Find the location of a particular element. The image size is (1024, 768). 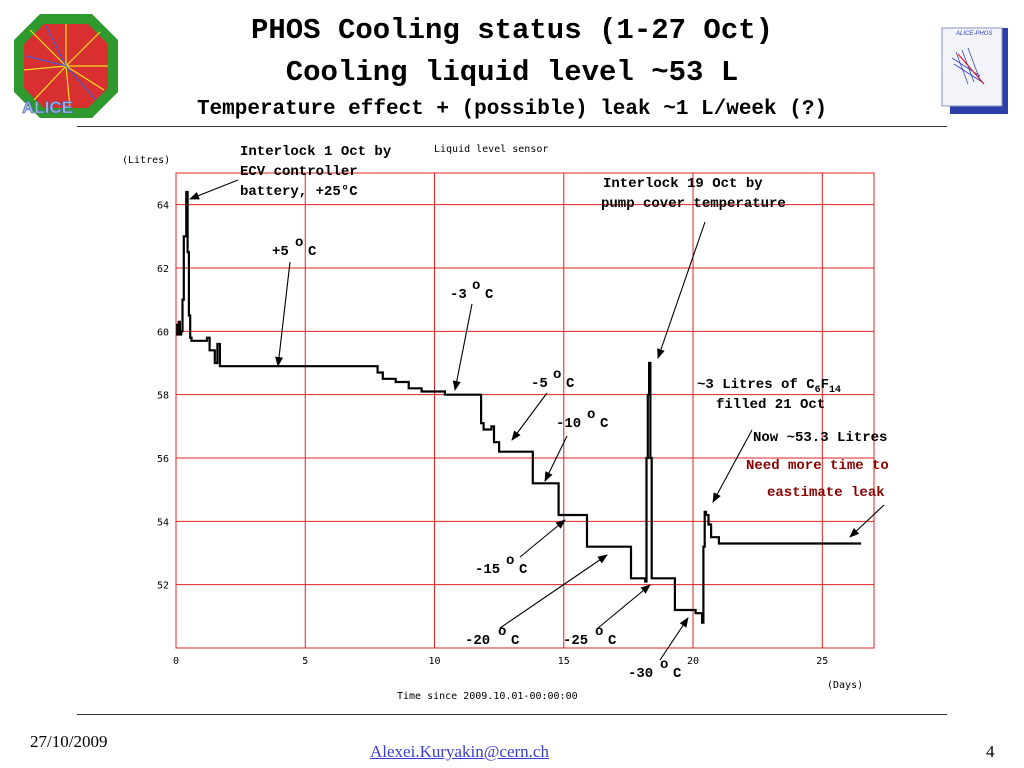

y-tick-label: 60 is located at coordinates (163, 332).